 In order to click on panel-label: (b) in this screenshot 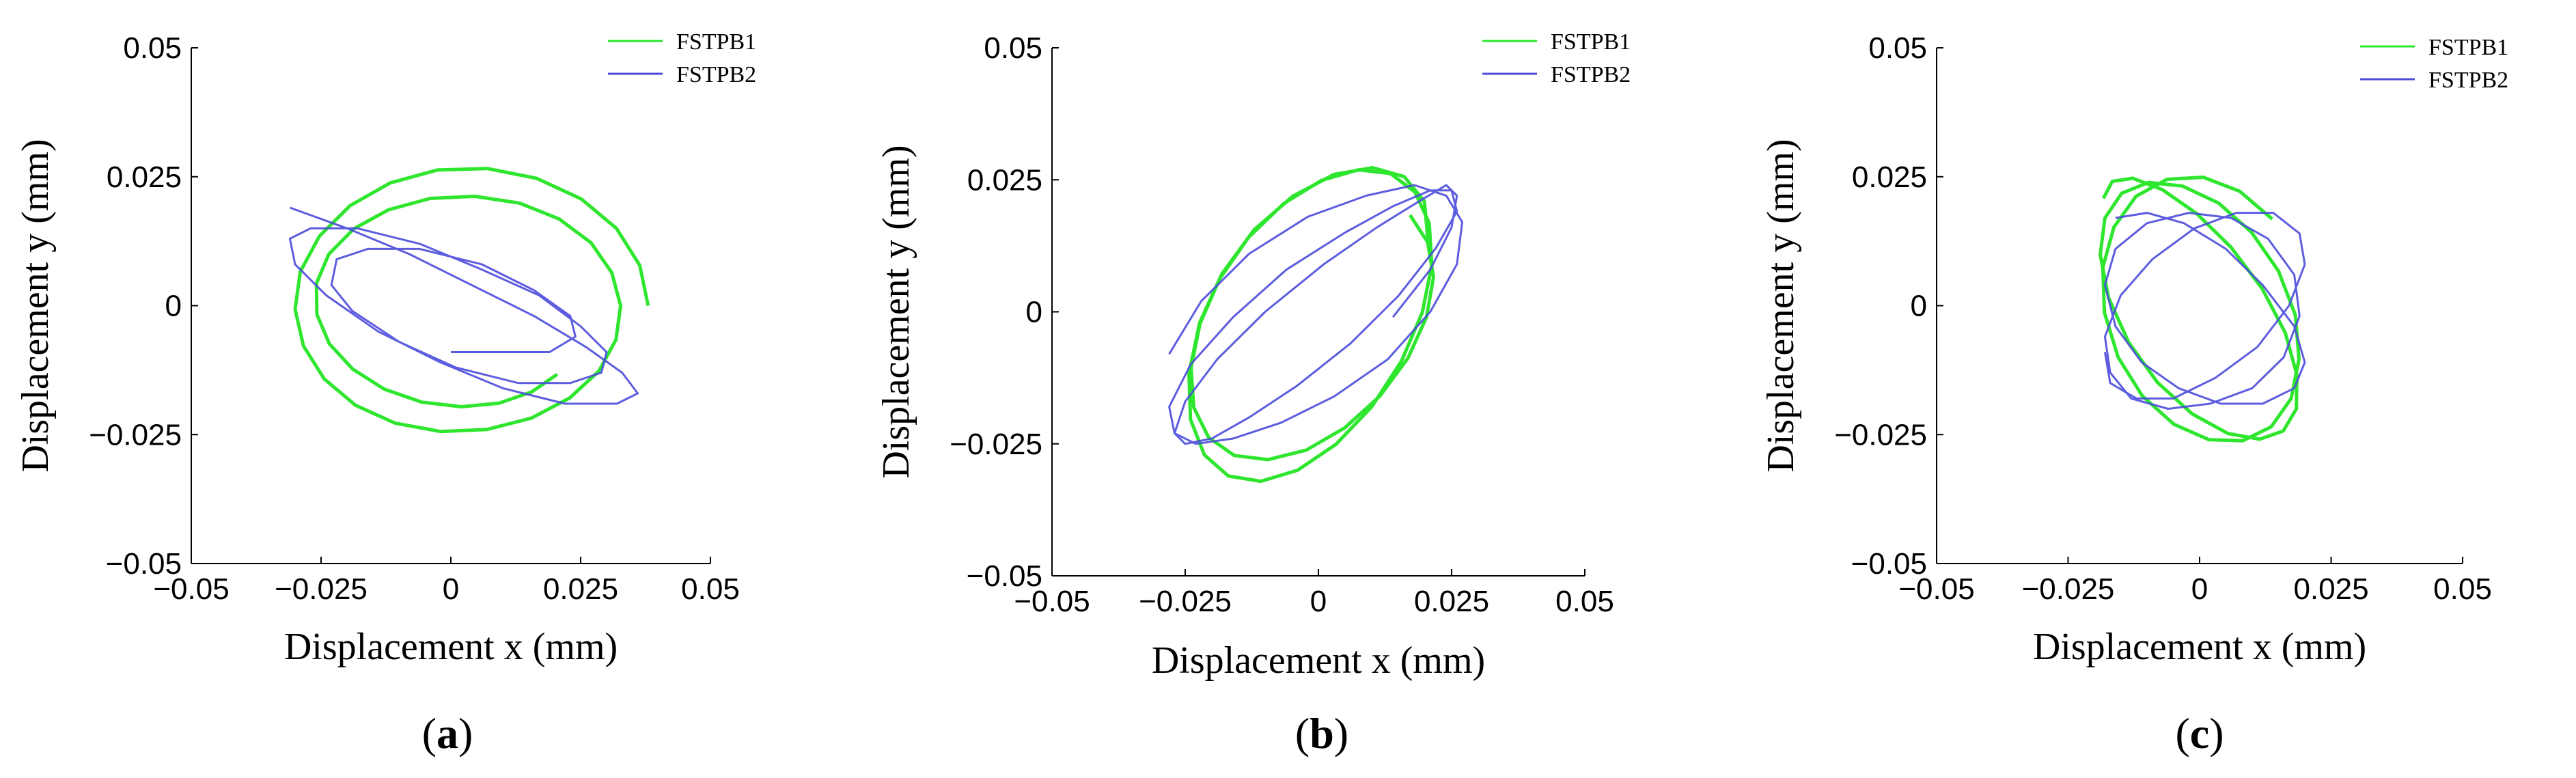, I will do `click(1322, 733)`.